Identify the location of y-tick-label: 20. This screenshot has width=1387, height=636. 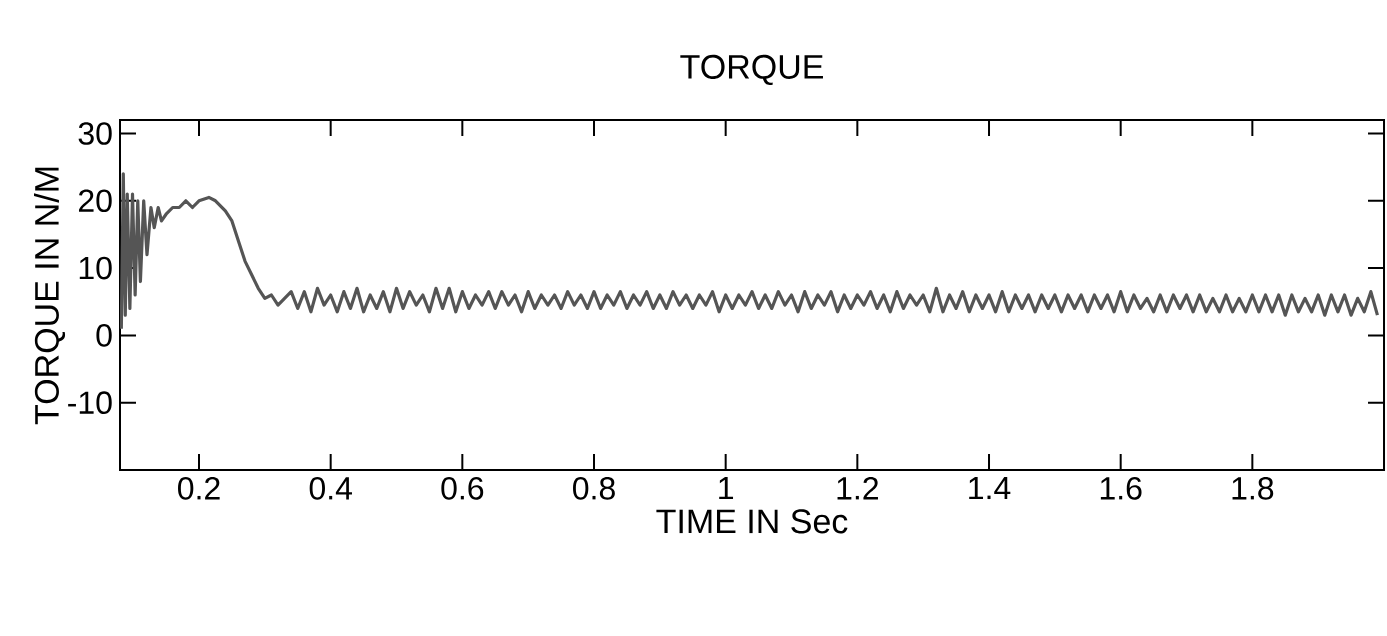
(95, 201).